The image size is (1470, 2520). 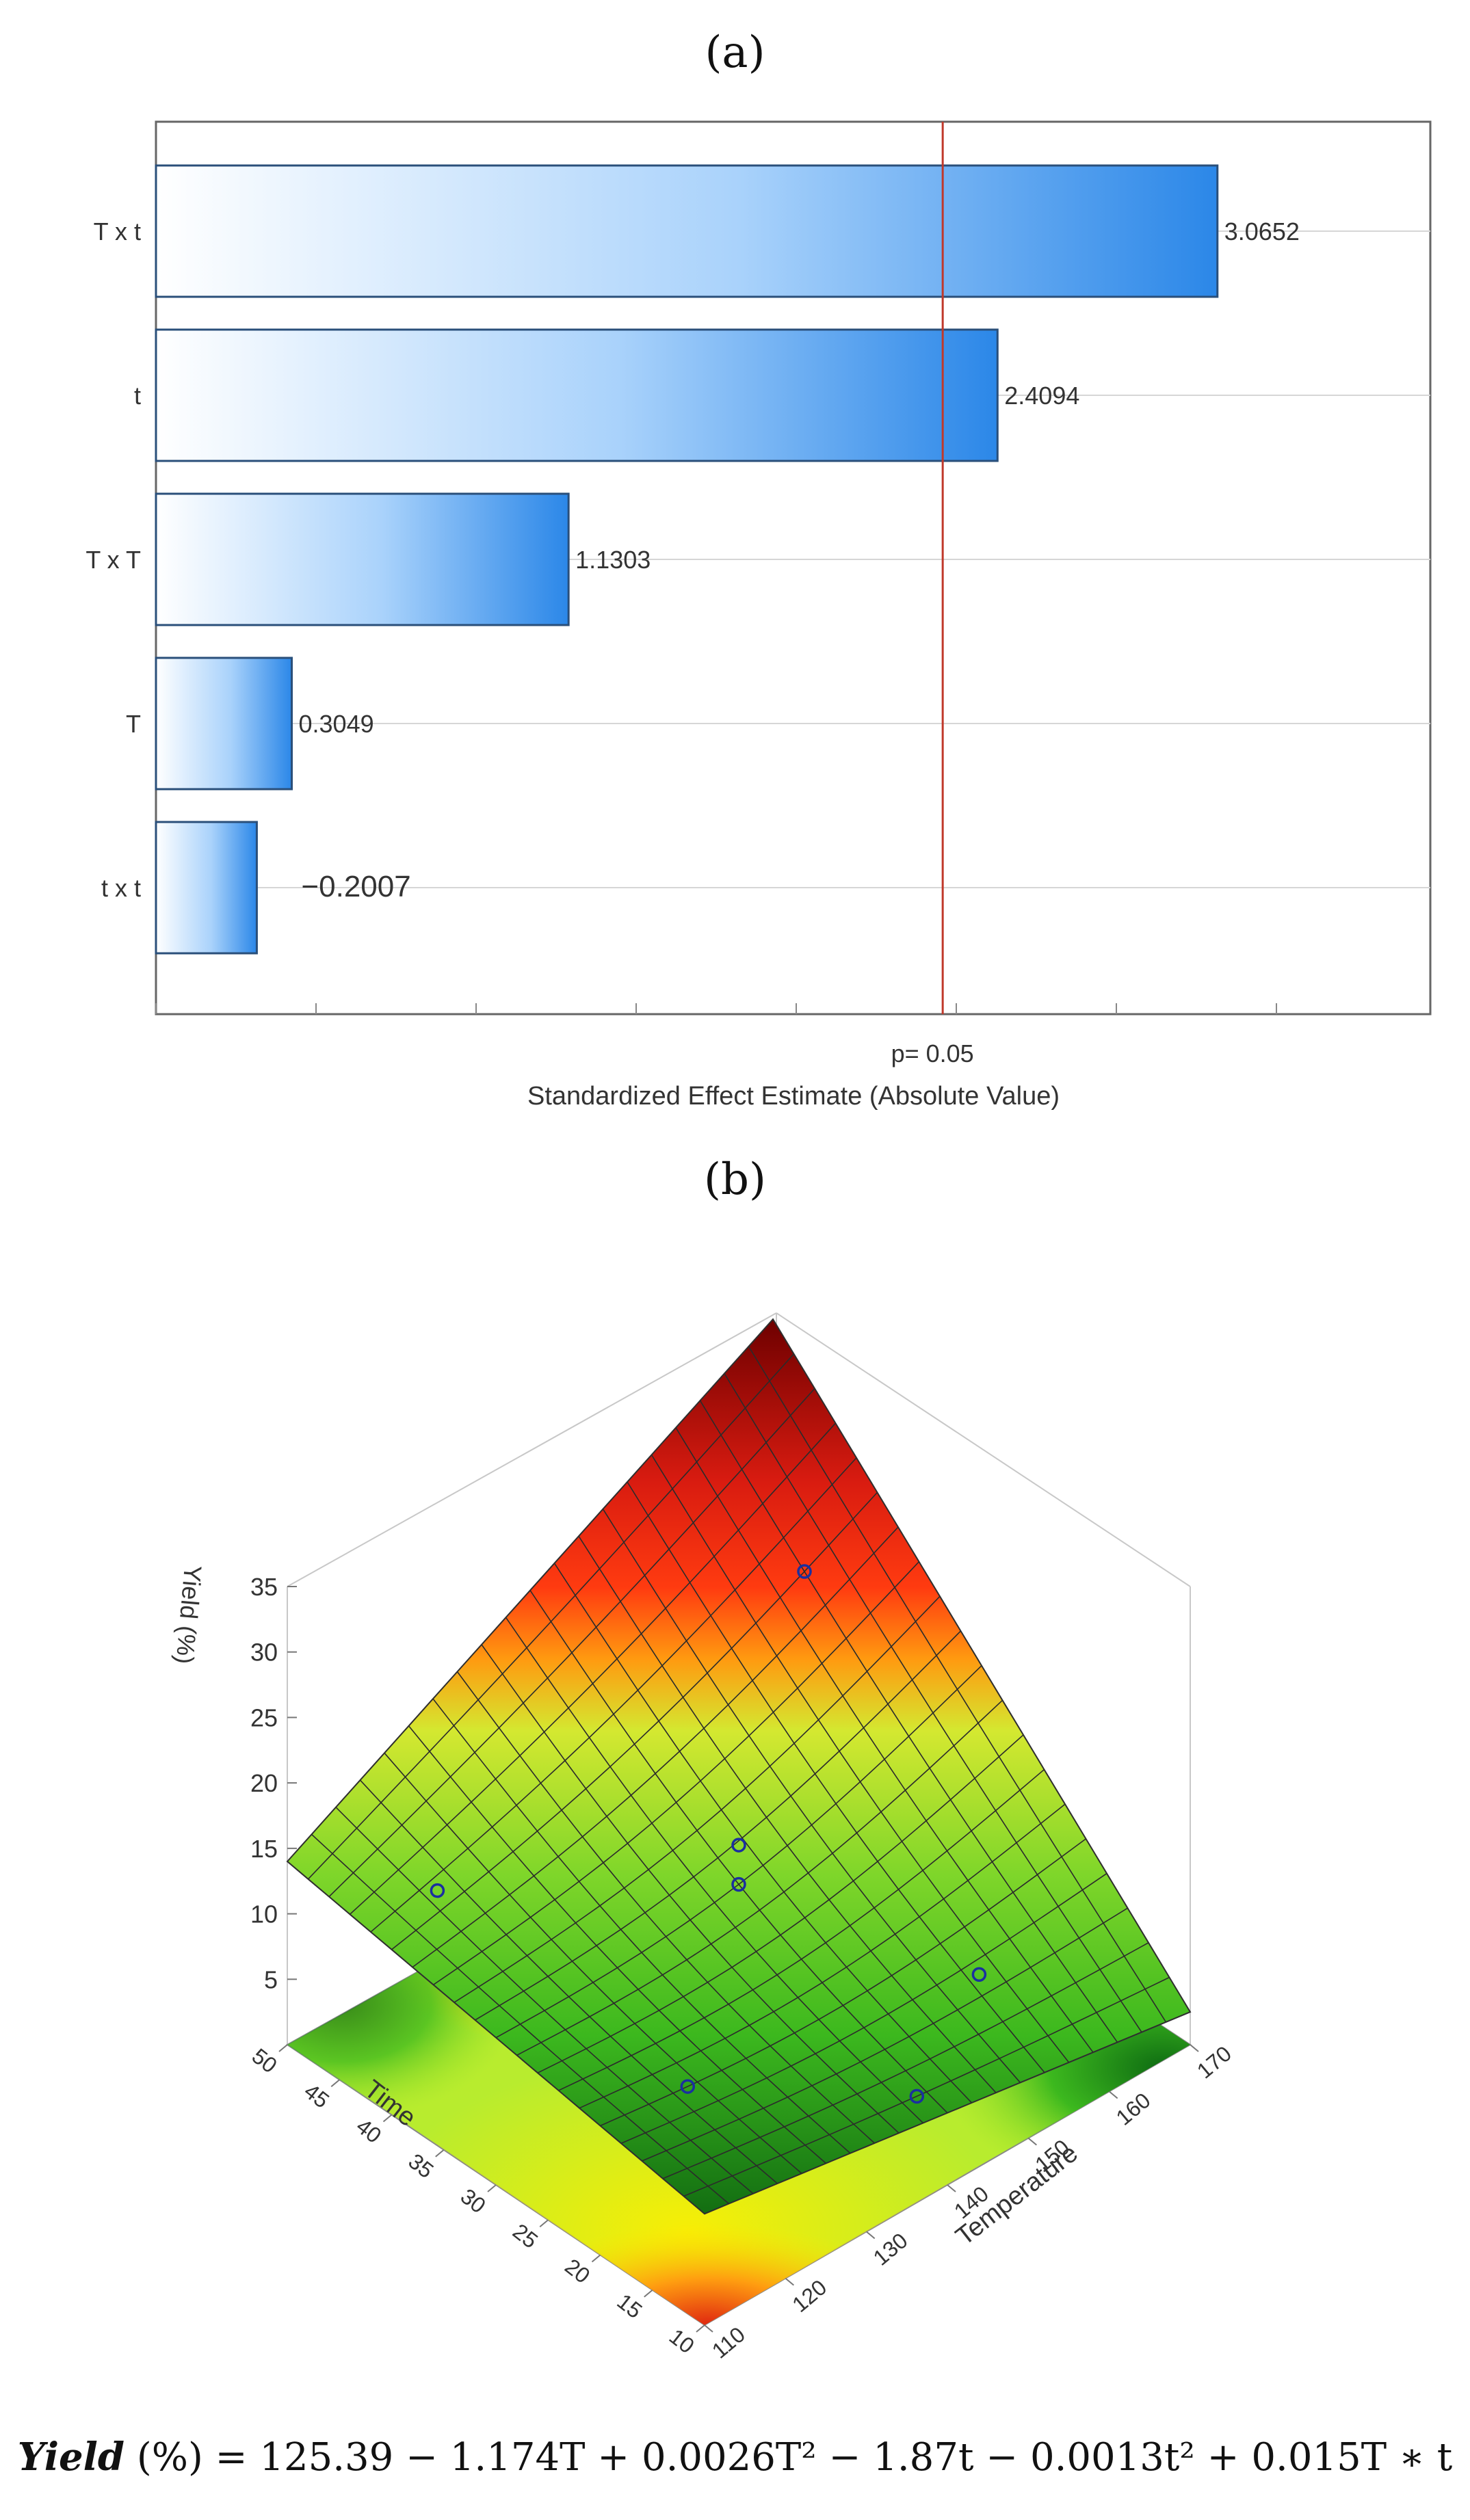 What do you see at coordinates (117, 231) in the screenshot?
I see `category-label-0: T x t` at bounding box center [117, 231].